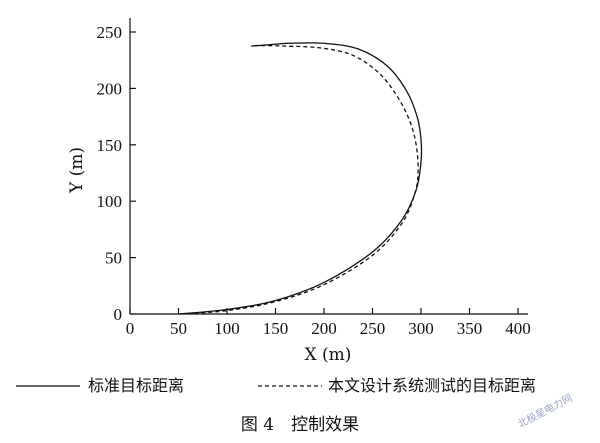 The height and width of the screenshot is (443, 600). I want to click on y-tick-label: 0, so click(118, 314).